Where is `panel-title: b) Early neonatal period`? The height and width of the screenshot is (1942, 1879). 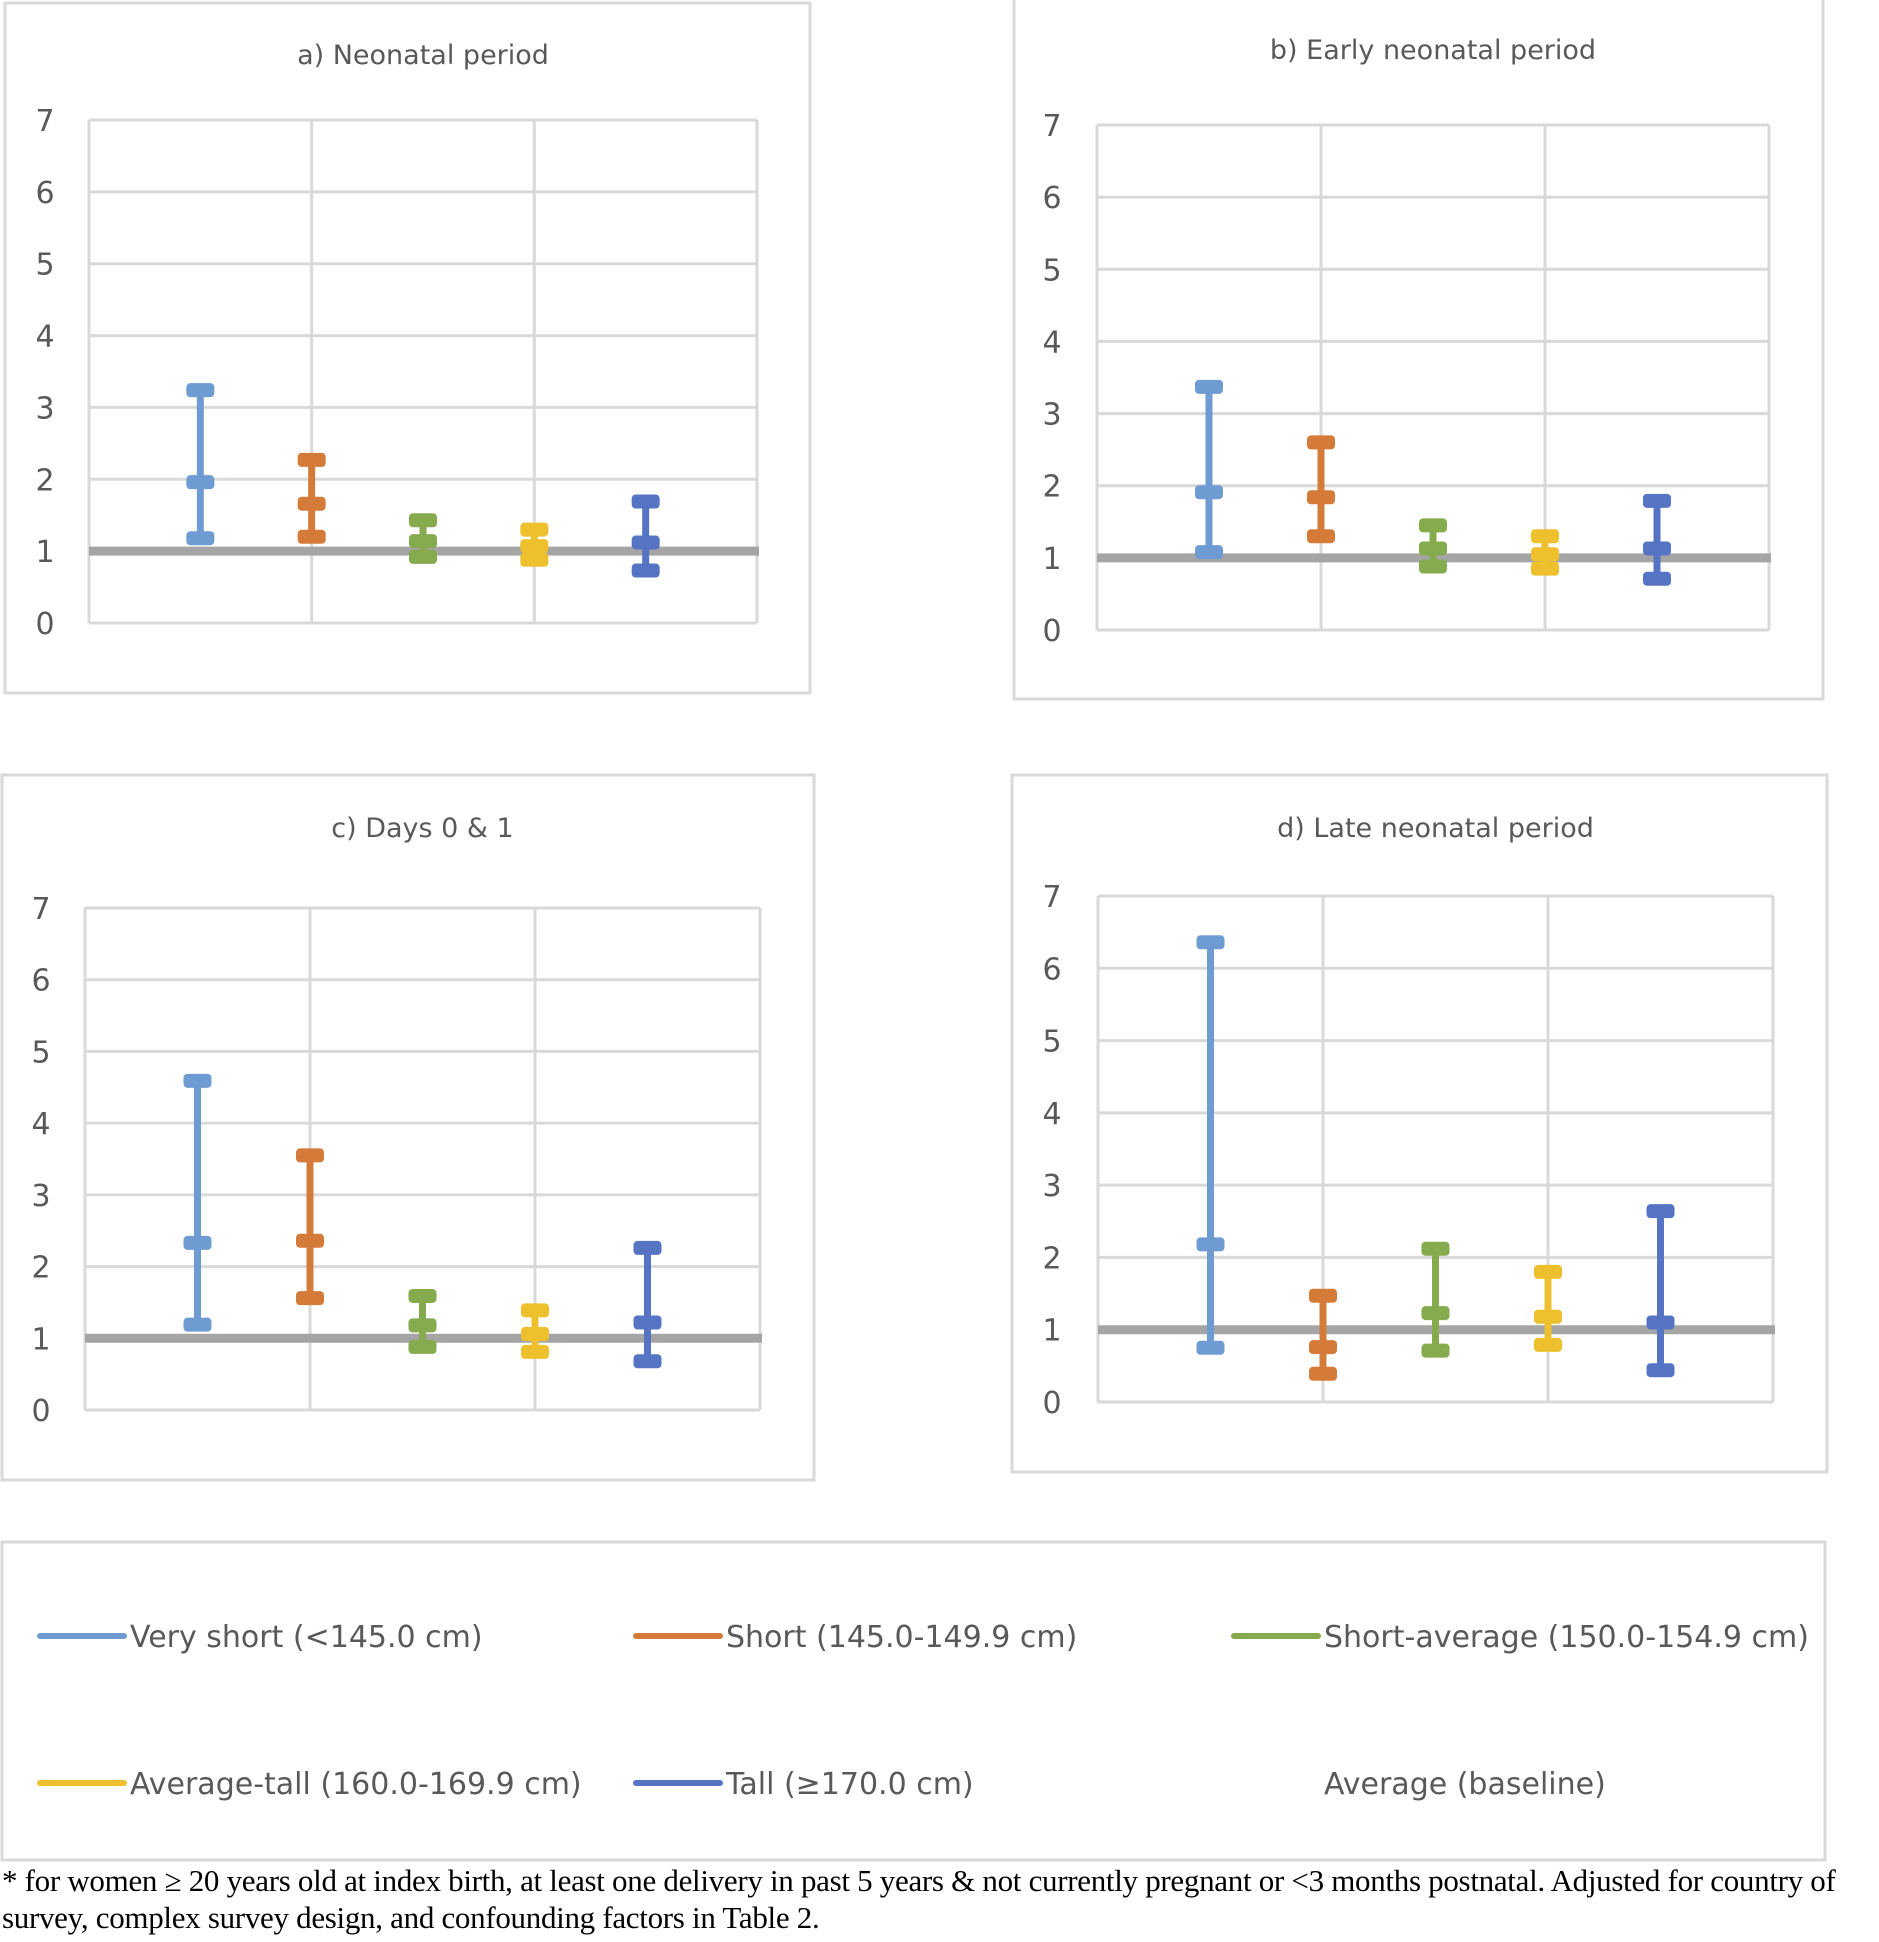 panel-title: b) Early neonatal period is located at coordinates (1433, 50).